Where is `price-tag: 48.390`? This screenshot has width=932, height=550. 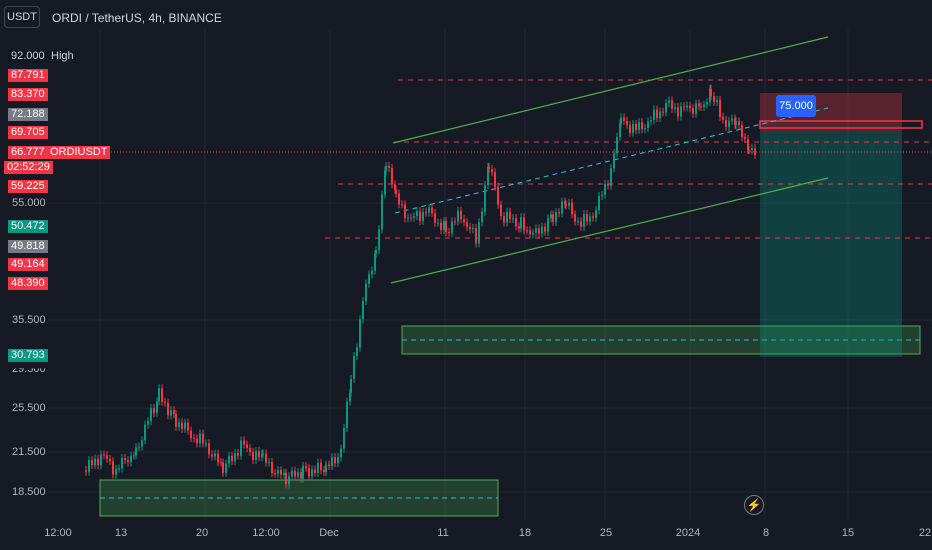
price-tag: 48.390 is located at coordinates (28, 283).